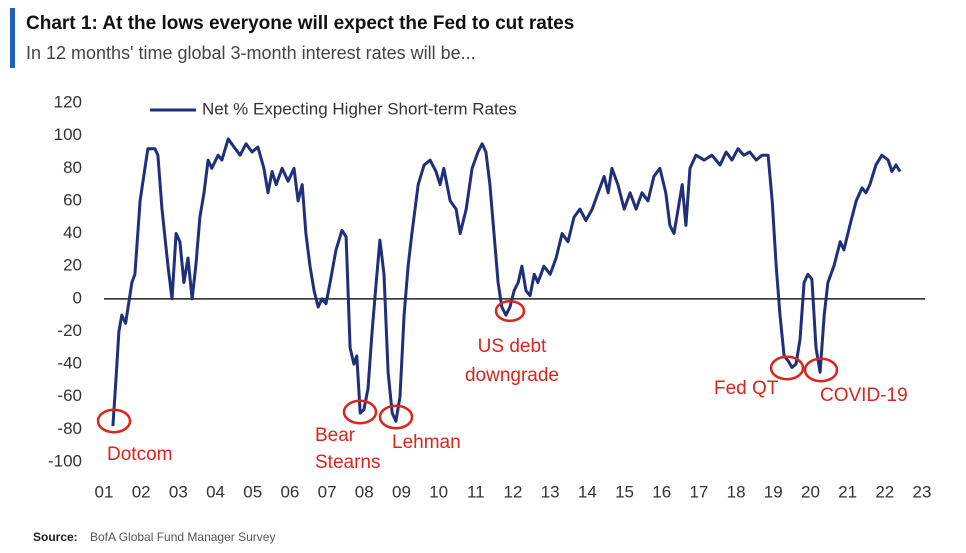 The width and height of the screenshot is (966, 553). I want to click on x-tick-label: 21, so click(847, 491).